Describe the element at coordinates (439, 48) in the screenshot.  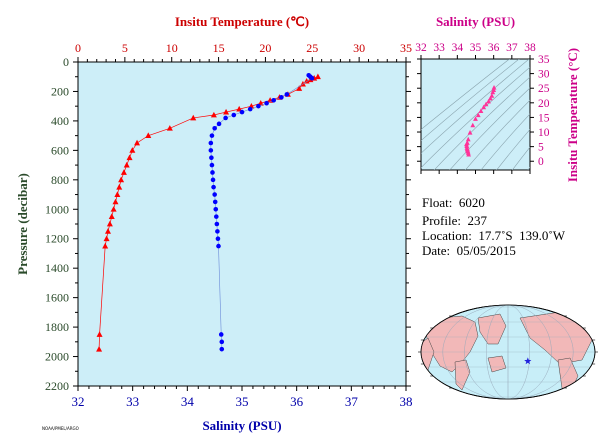
I see `ts-salinity-tick-label: 33` at that location.